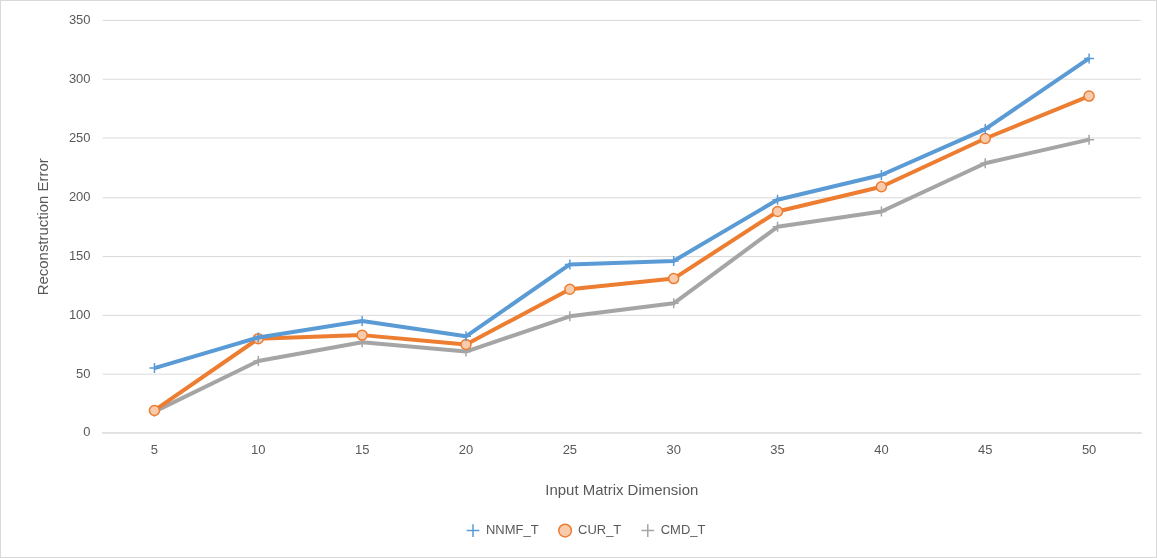  What do you see at coordinates (570, 450) in the screenshot?
I see `x-tick-label: 25` at bounding box center [570, 450].